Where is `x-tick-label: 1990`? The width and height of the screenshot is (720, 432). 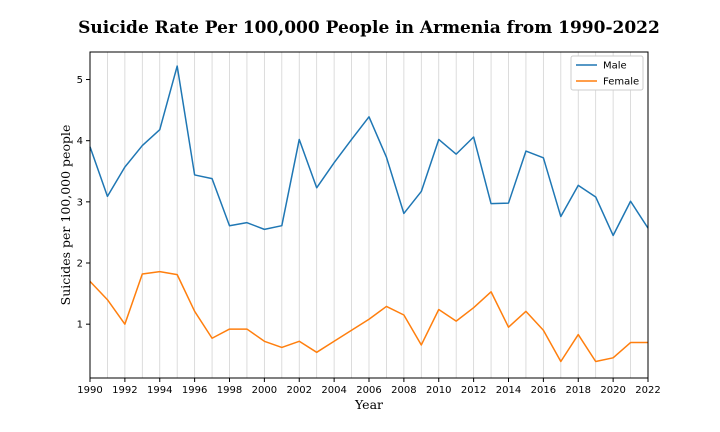 x-tick-label: 1990 is located at coordinates (89, 390).